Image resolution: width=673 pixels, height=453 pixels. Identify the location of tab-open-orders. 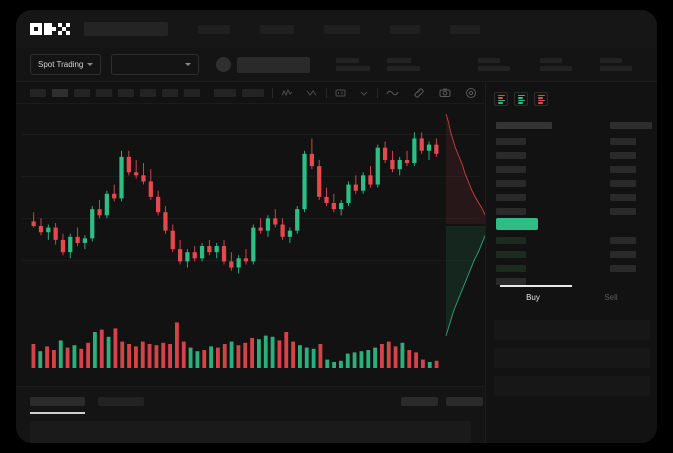
(57, 401).